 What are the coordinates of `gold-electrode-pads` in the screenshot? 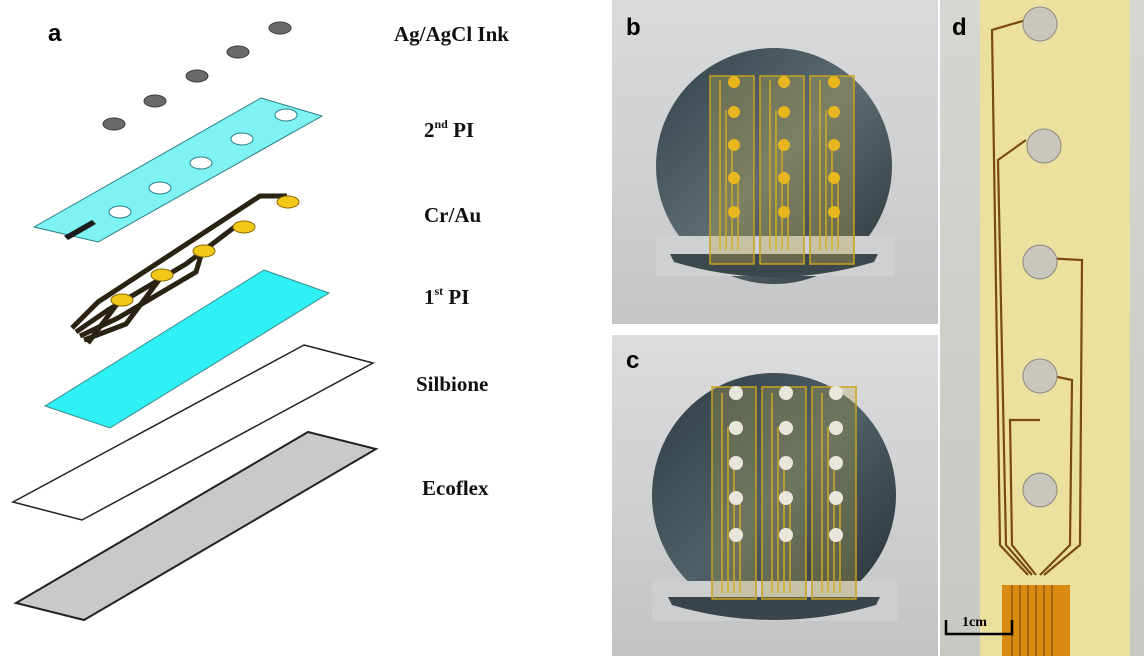 It's located at (784, 147).